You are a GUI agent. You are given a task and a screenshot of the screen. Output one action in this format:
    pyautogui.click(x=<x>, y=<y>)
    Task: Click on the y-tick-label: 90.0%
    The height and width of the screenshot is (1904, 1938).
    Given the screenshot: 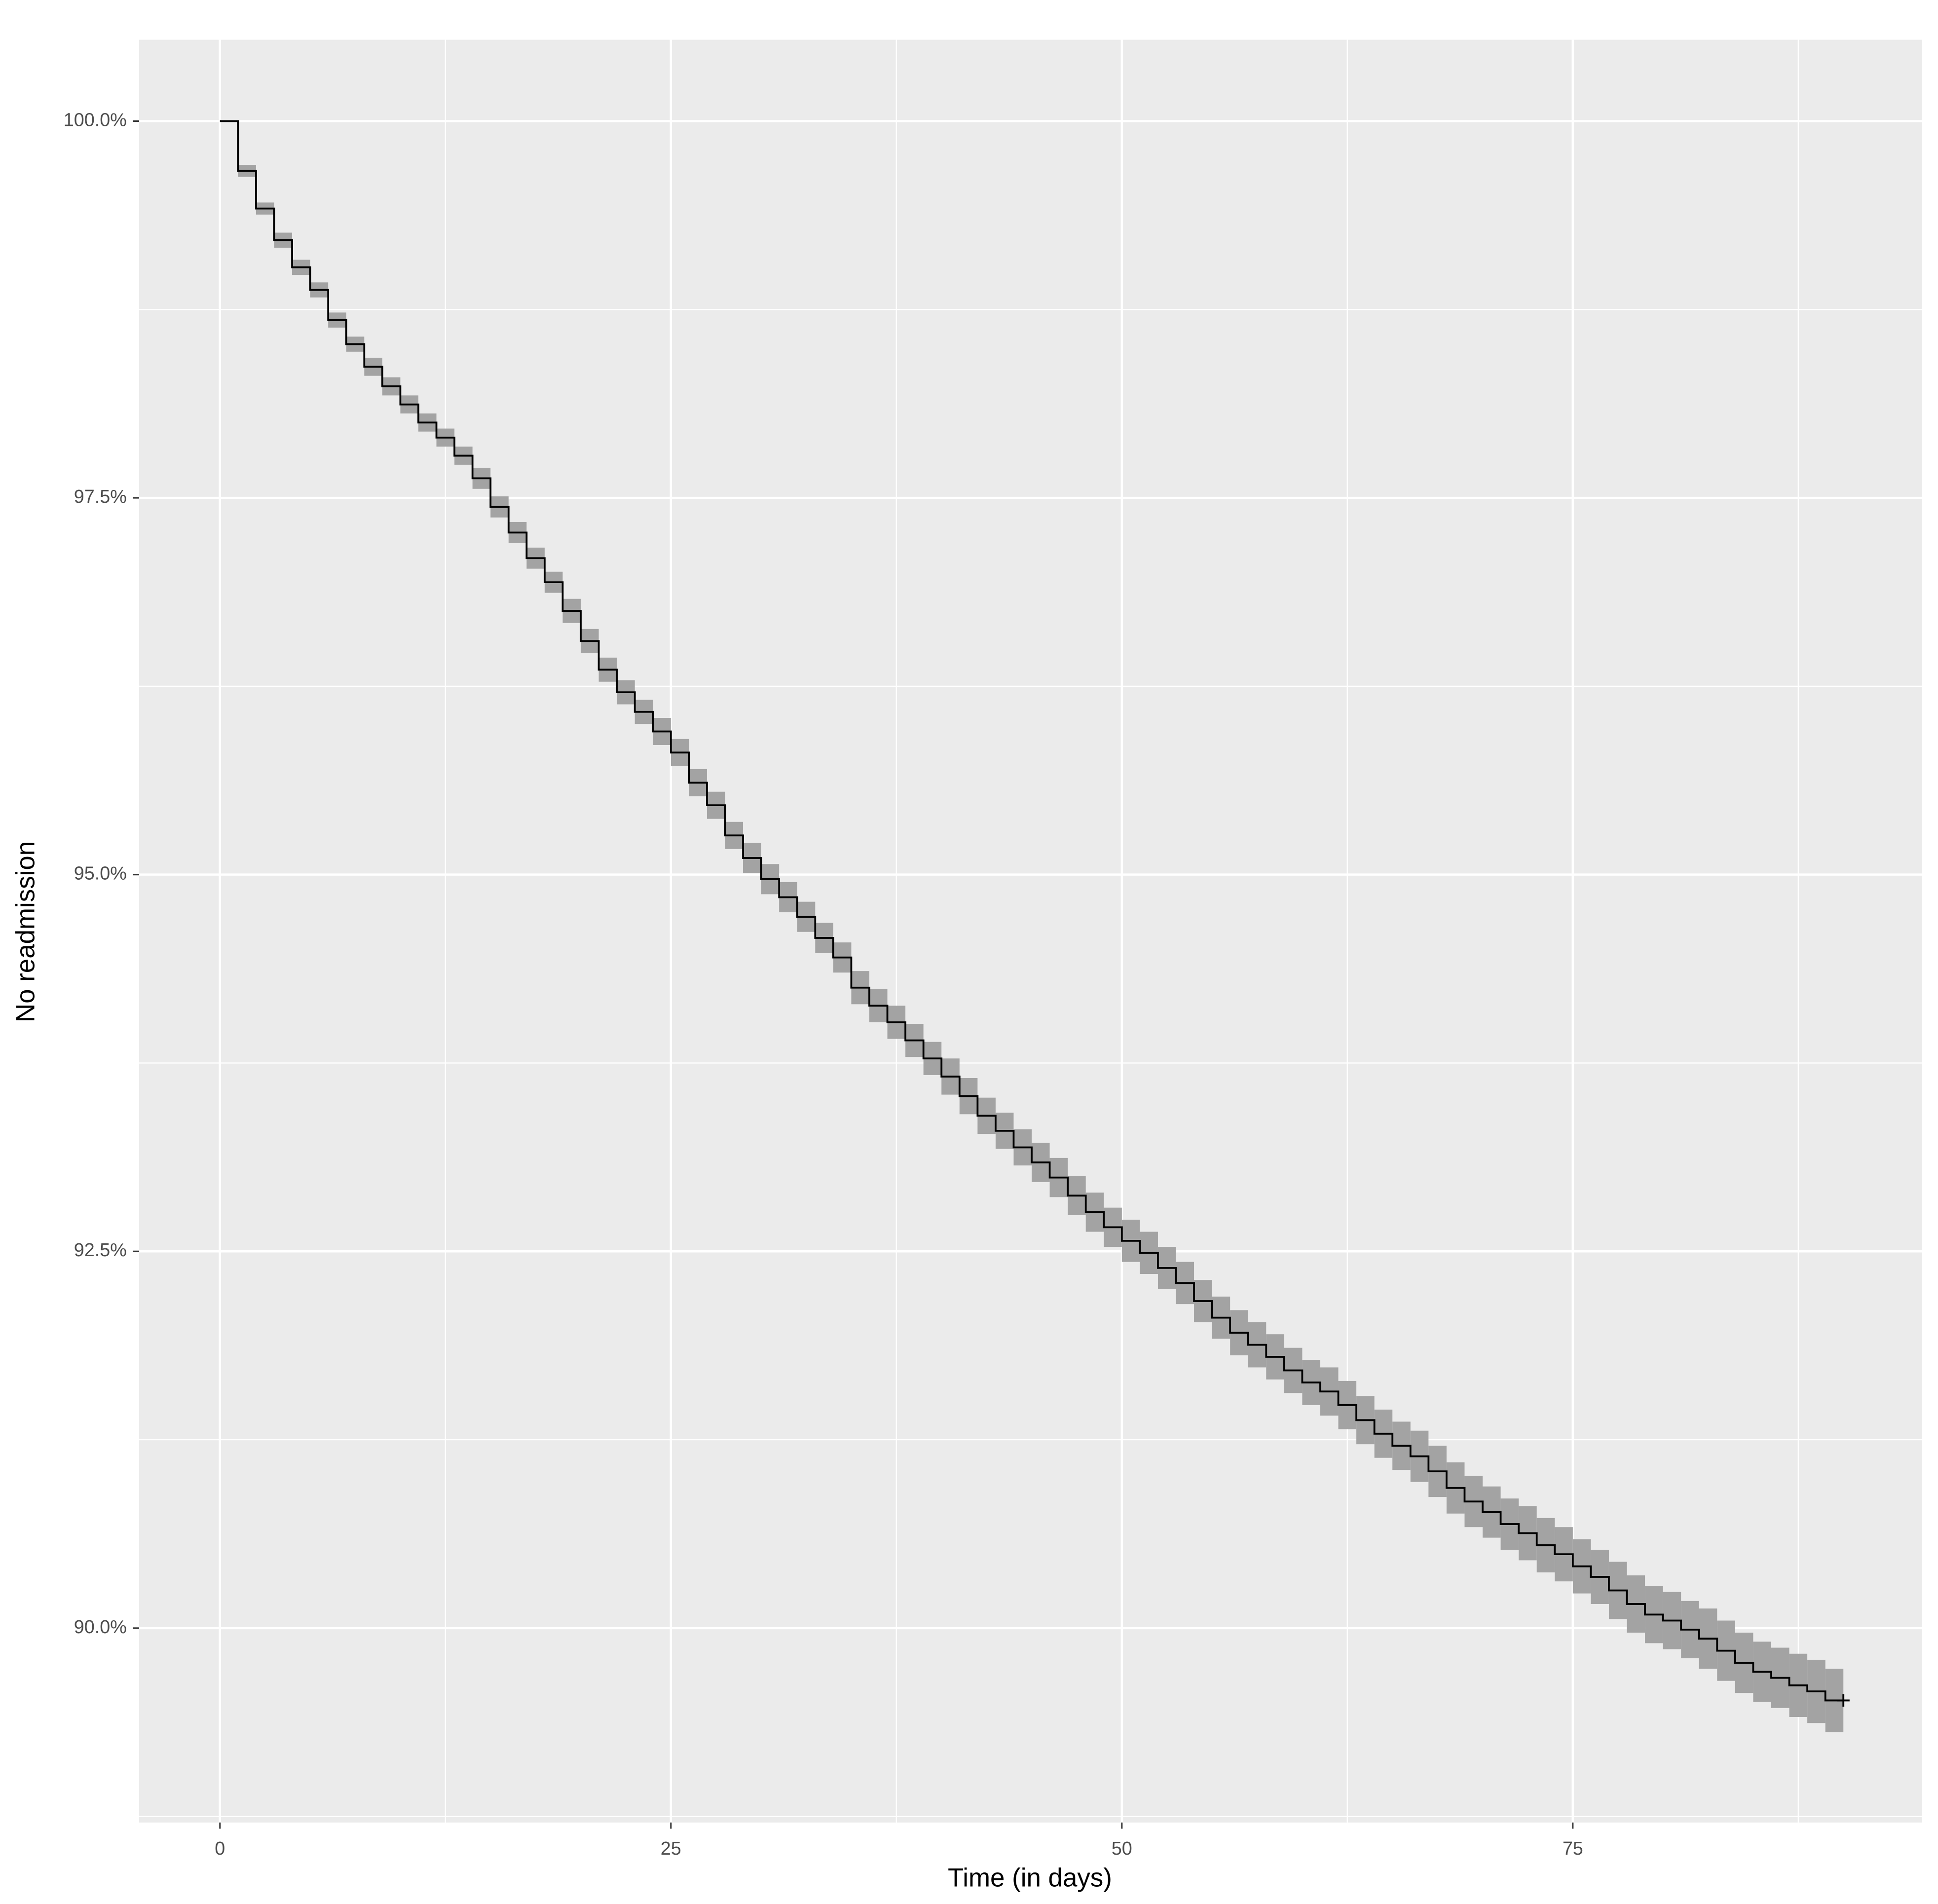 What is the action you would take?
    pyautogui.click(x=100, y=1627)
    